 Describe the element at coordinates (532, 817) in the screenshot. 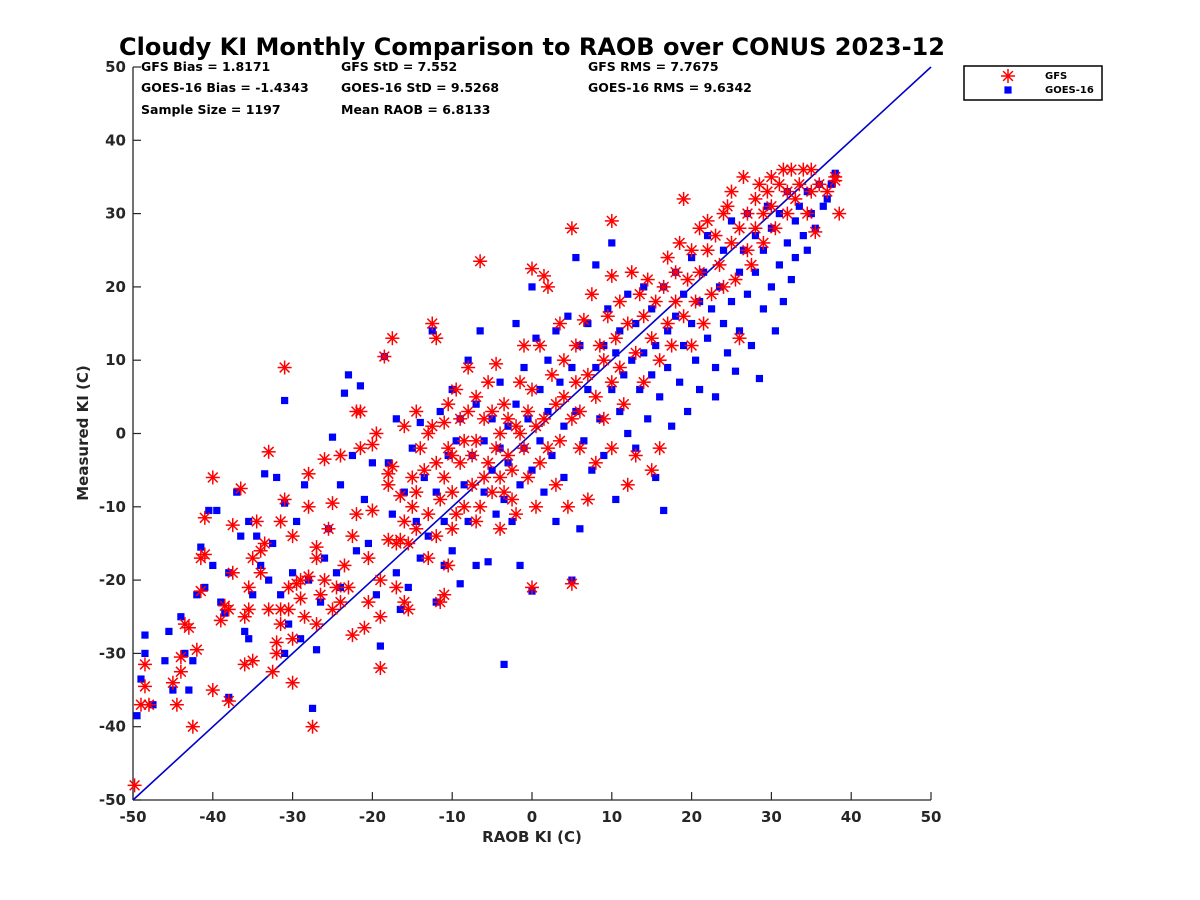

I see `x-tick-label: 0` at that location.